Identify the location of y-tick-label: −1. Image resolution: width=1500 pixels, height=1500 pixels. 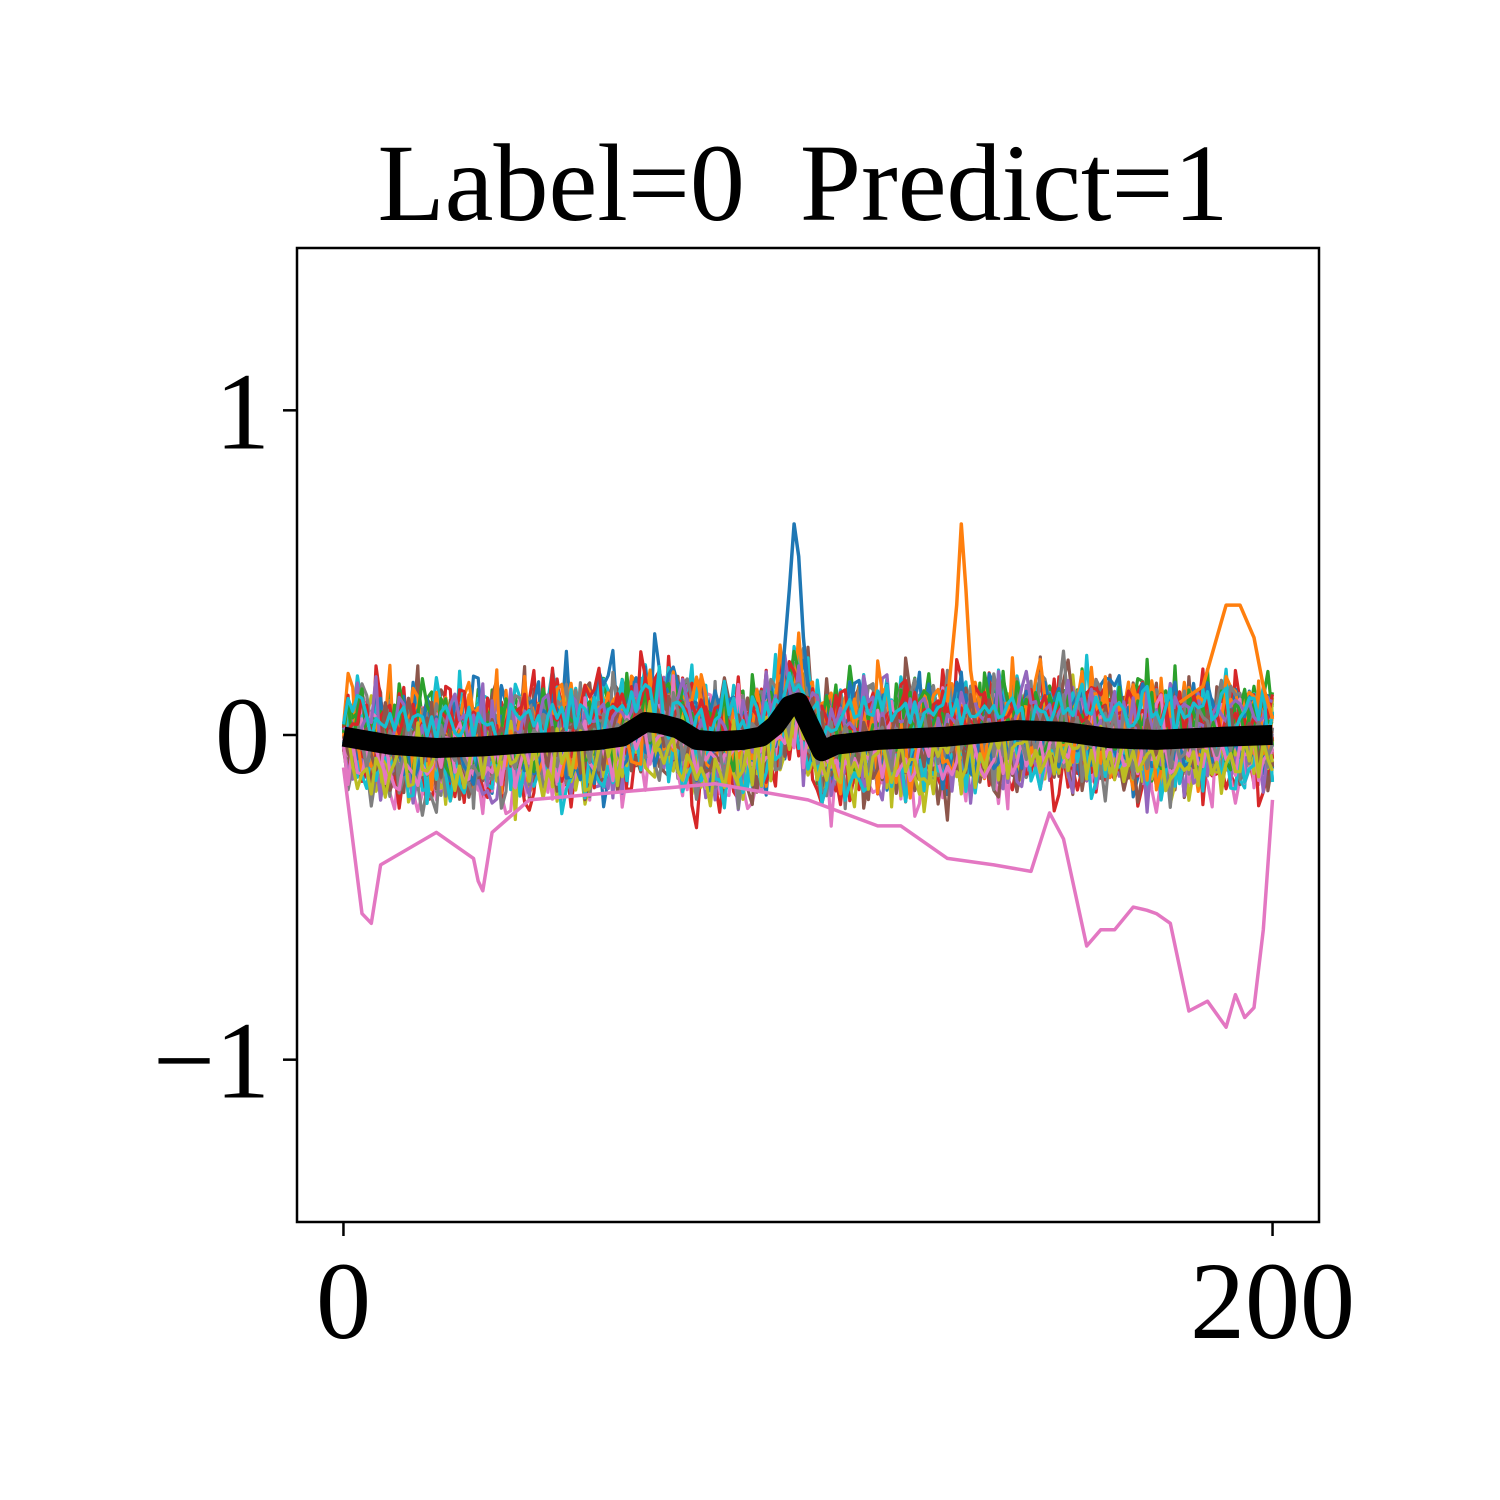
(211, 1061).